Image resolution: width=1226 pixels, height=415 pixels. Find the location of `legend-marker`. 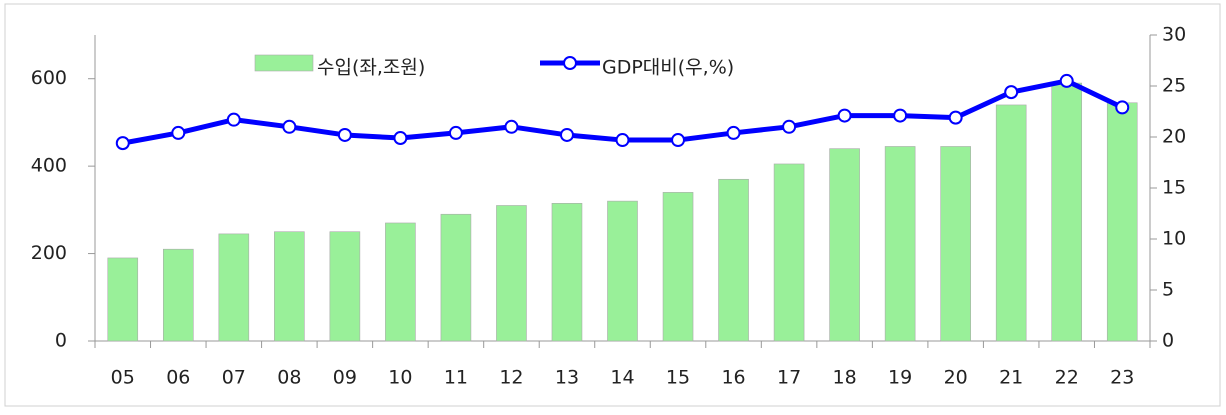

legend-marker is located at coordinates (570, 63).